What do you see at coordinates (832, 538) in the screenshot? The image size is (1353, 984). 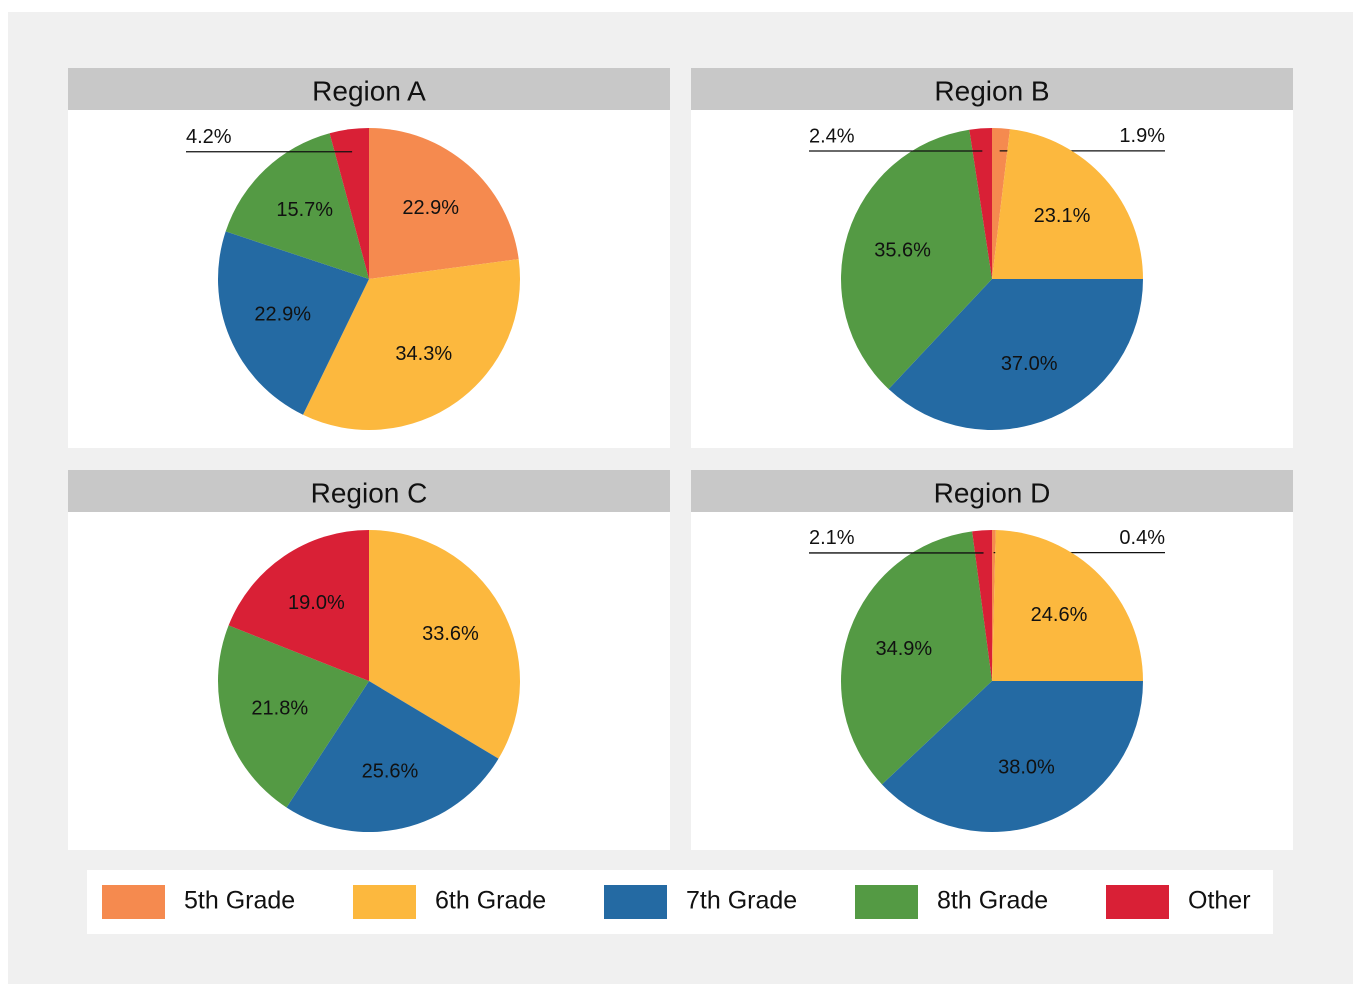 I see `slice-label: 2.1%` at bounding box center [832, 538].